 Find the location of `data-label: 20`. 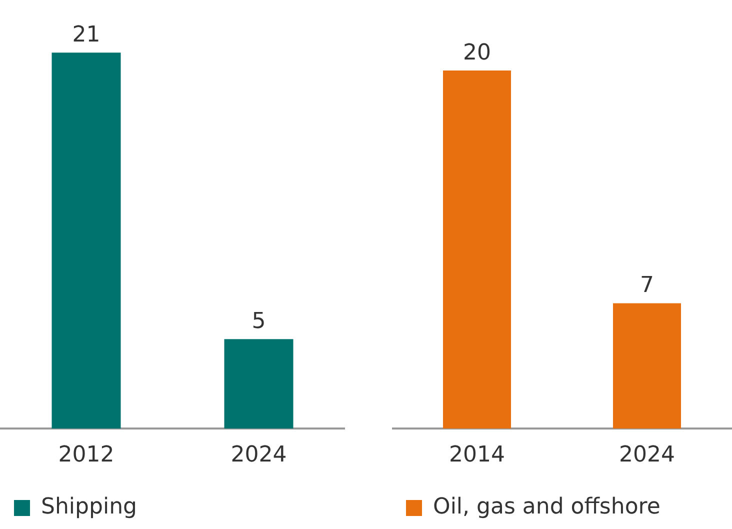

data-label: 20 is located at coordinates (477, 53).